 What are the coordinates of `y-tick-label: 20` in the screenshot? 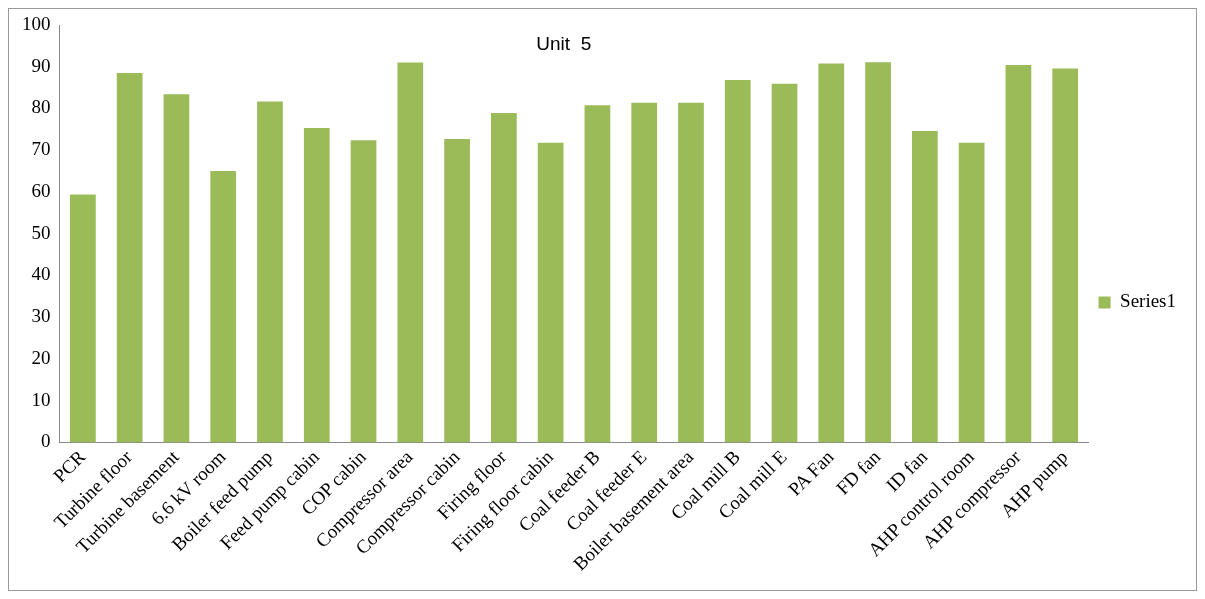 It's located at (41, 357).